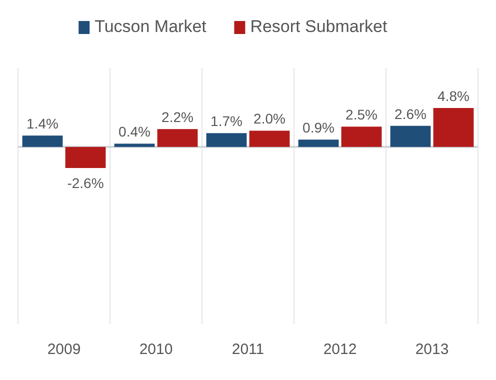 The width and height of the screenshot is (496, 380). I want to click on data-label: 1.4%, so click(42, 124).